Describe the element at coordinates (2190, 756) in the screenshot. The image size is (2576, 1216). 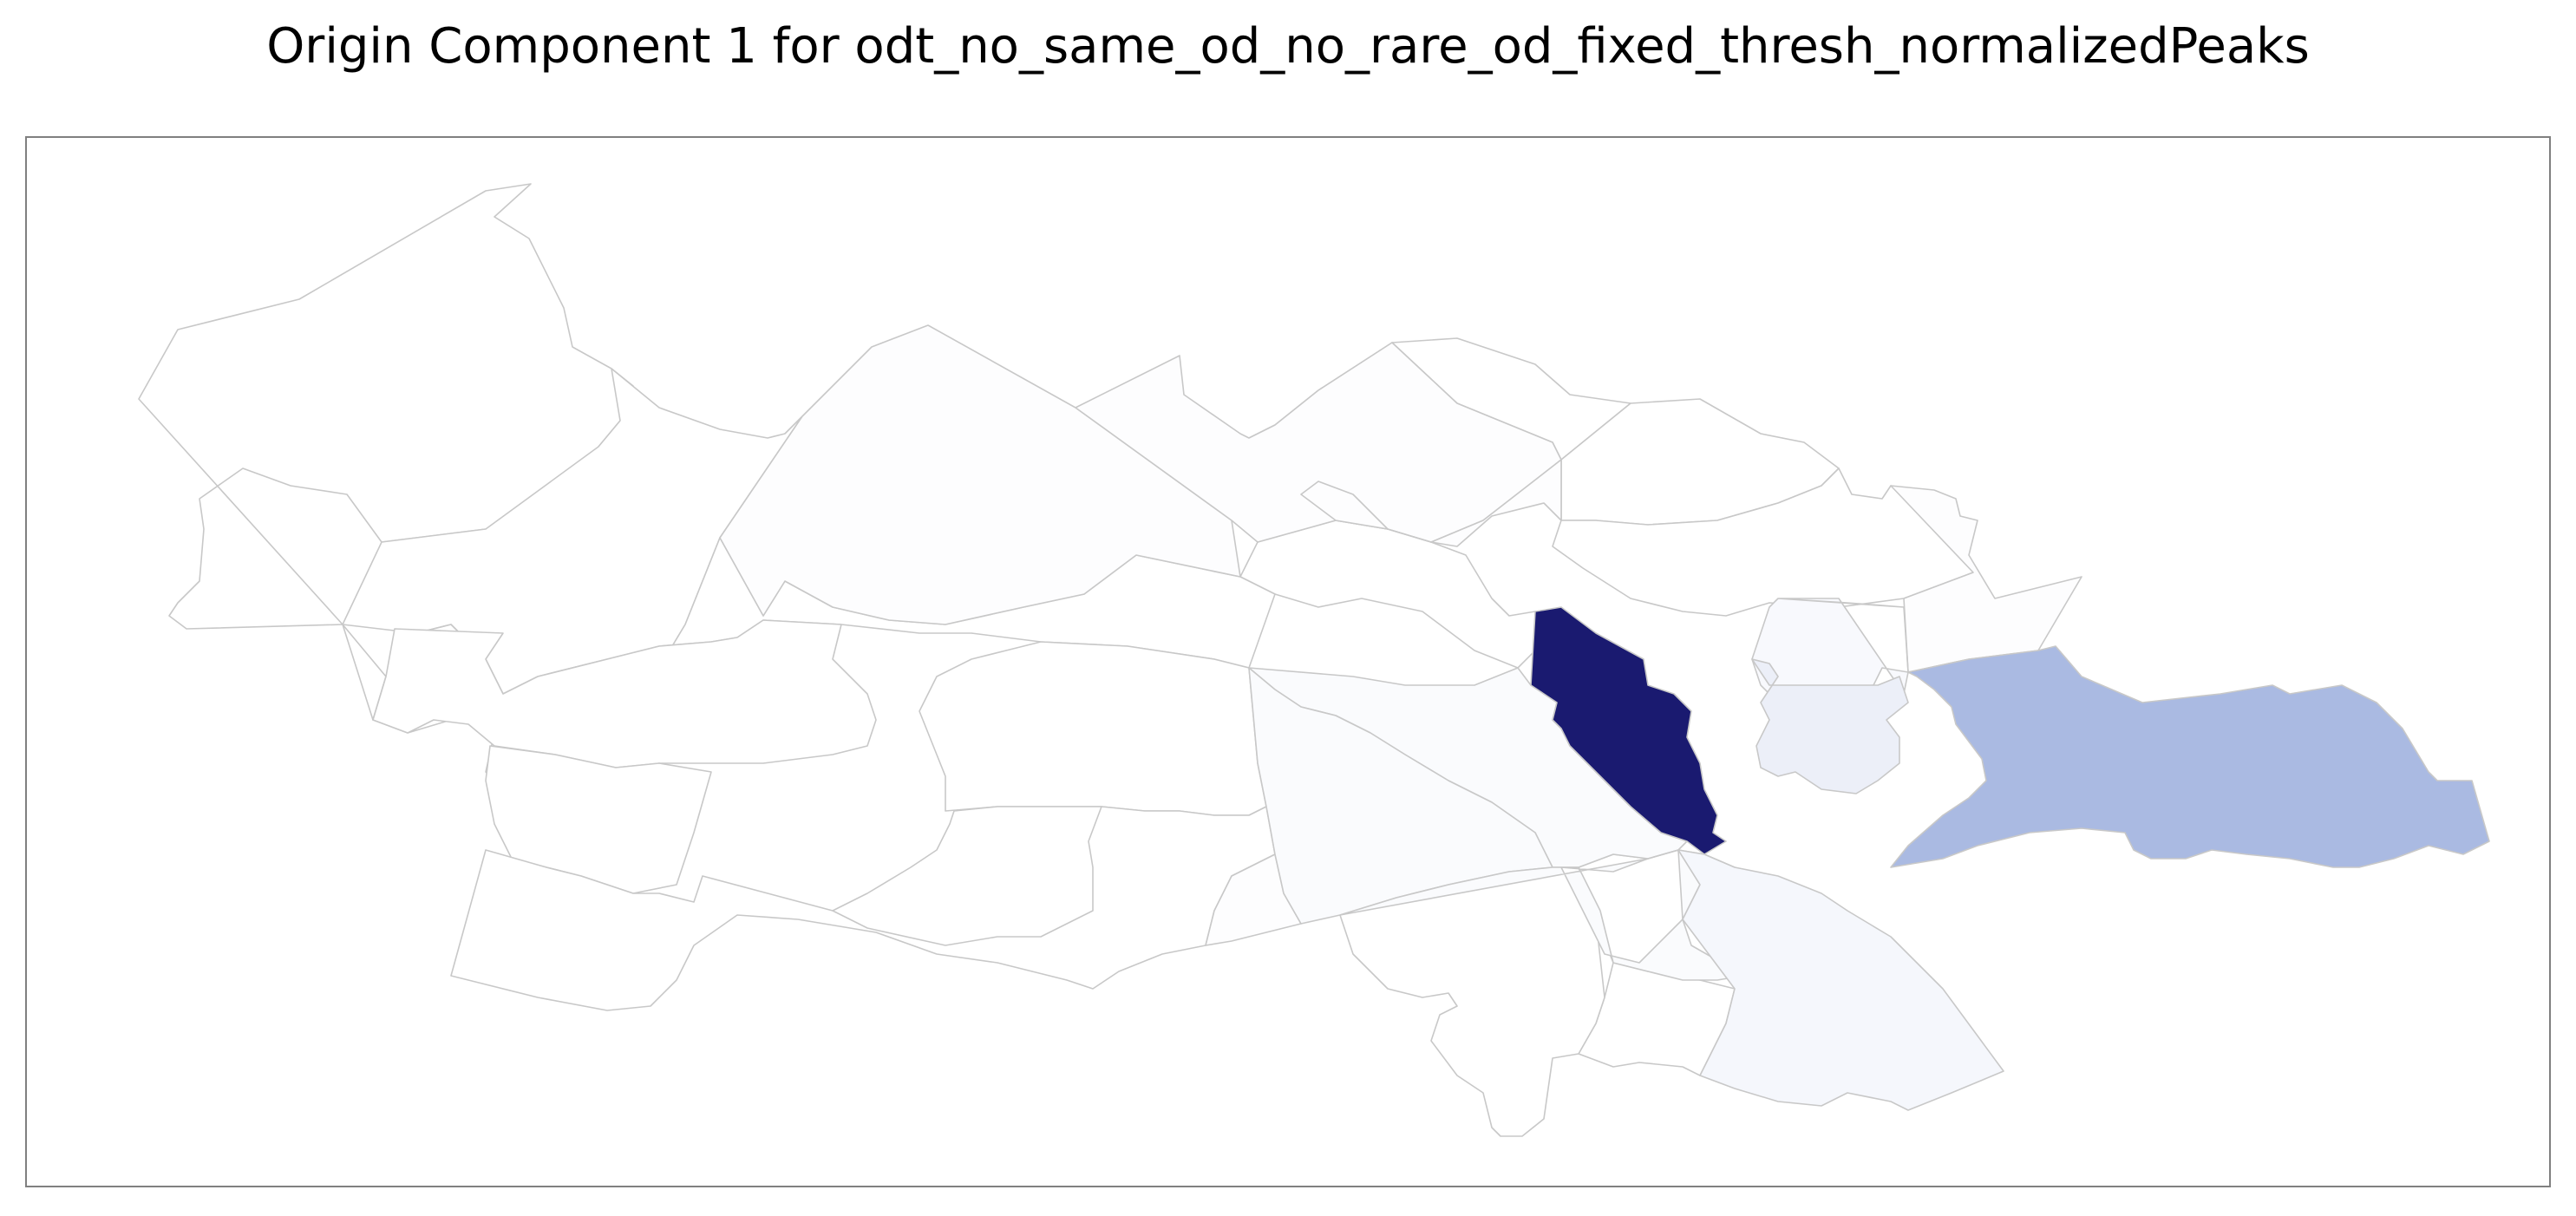
I see `district-east-large` at that location.